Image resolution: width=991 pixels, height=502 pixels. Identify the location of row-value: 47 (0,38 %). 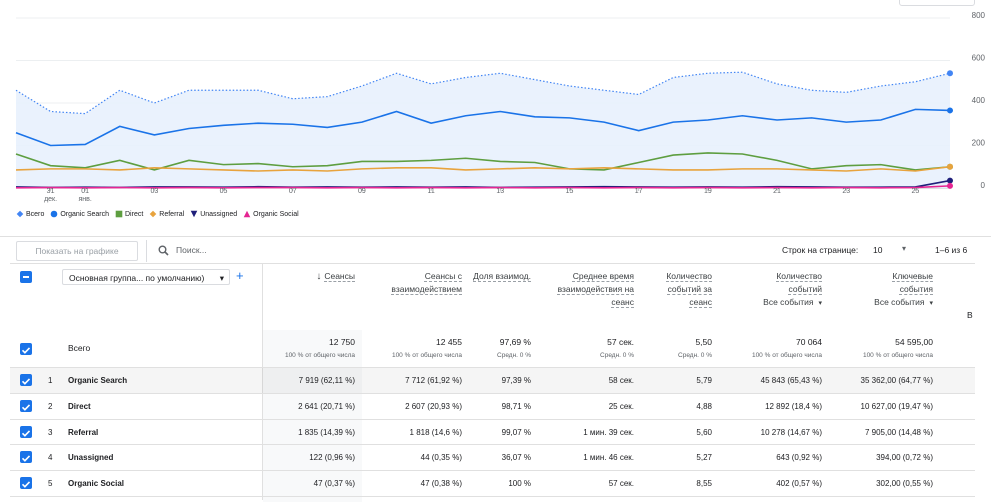
(441, 484).